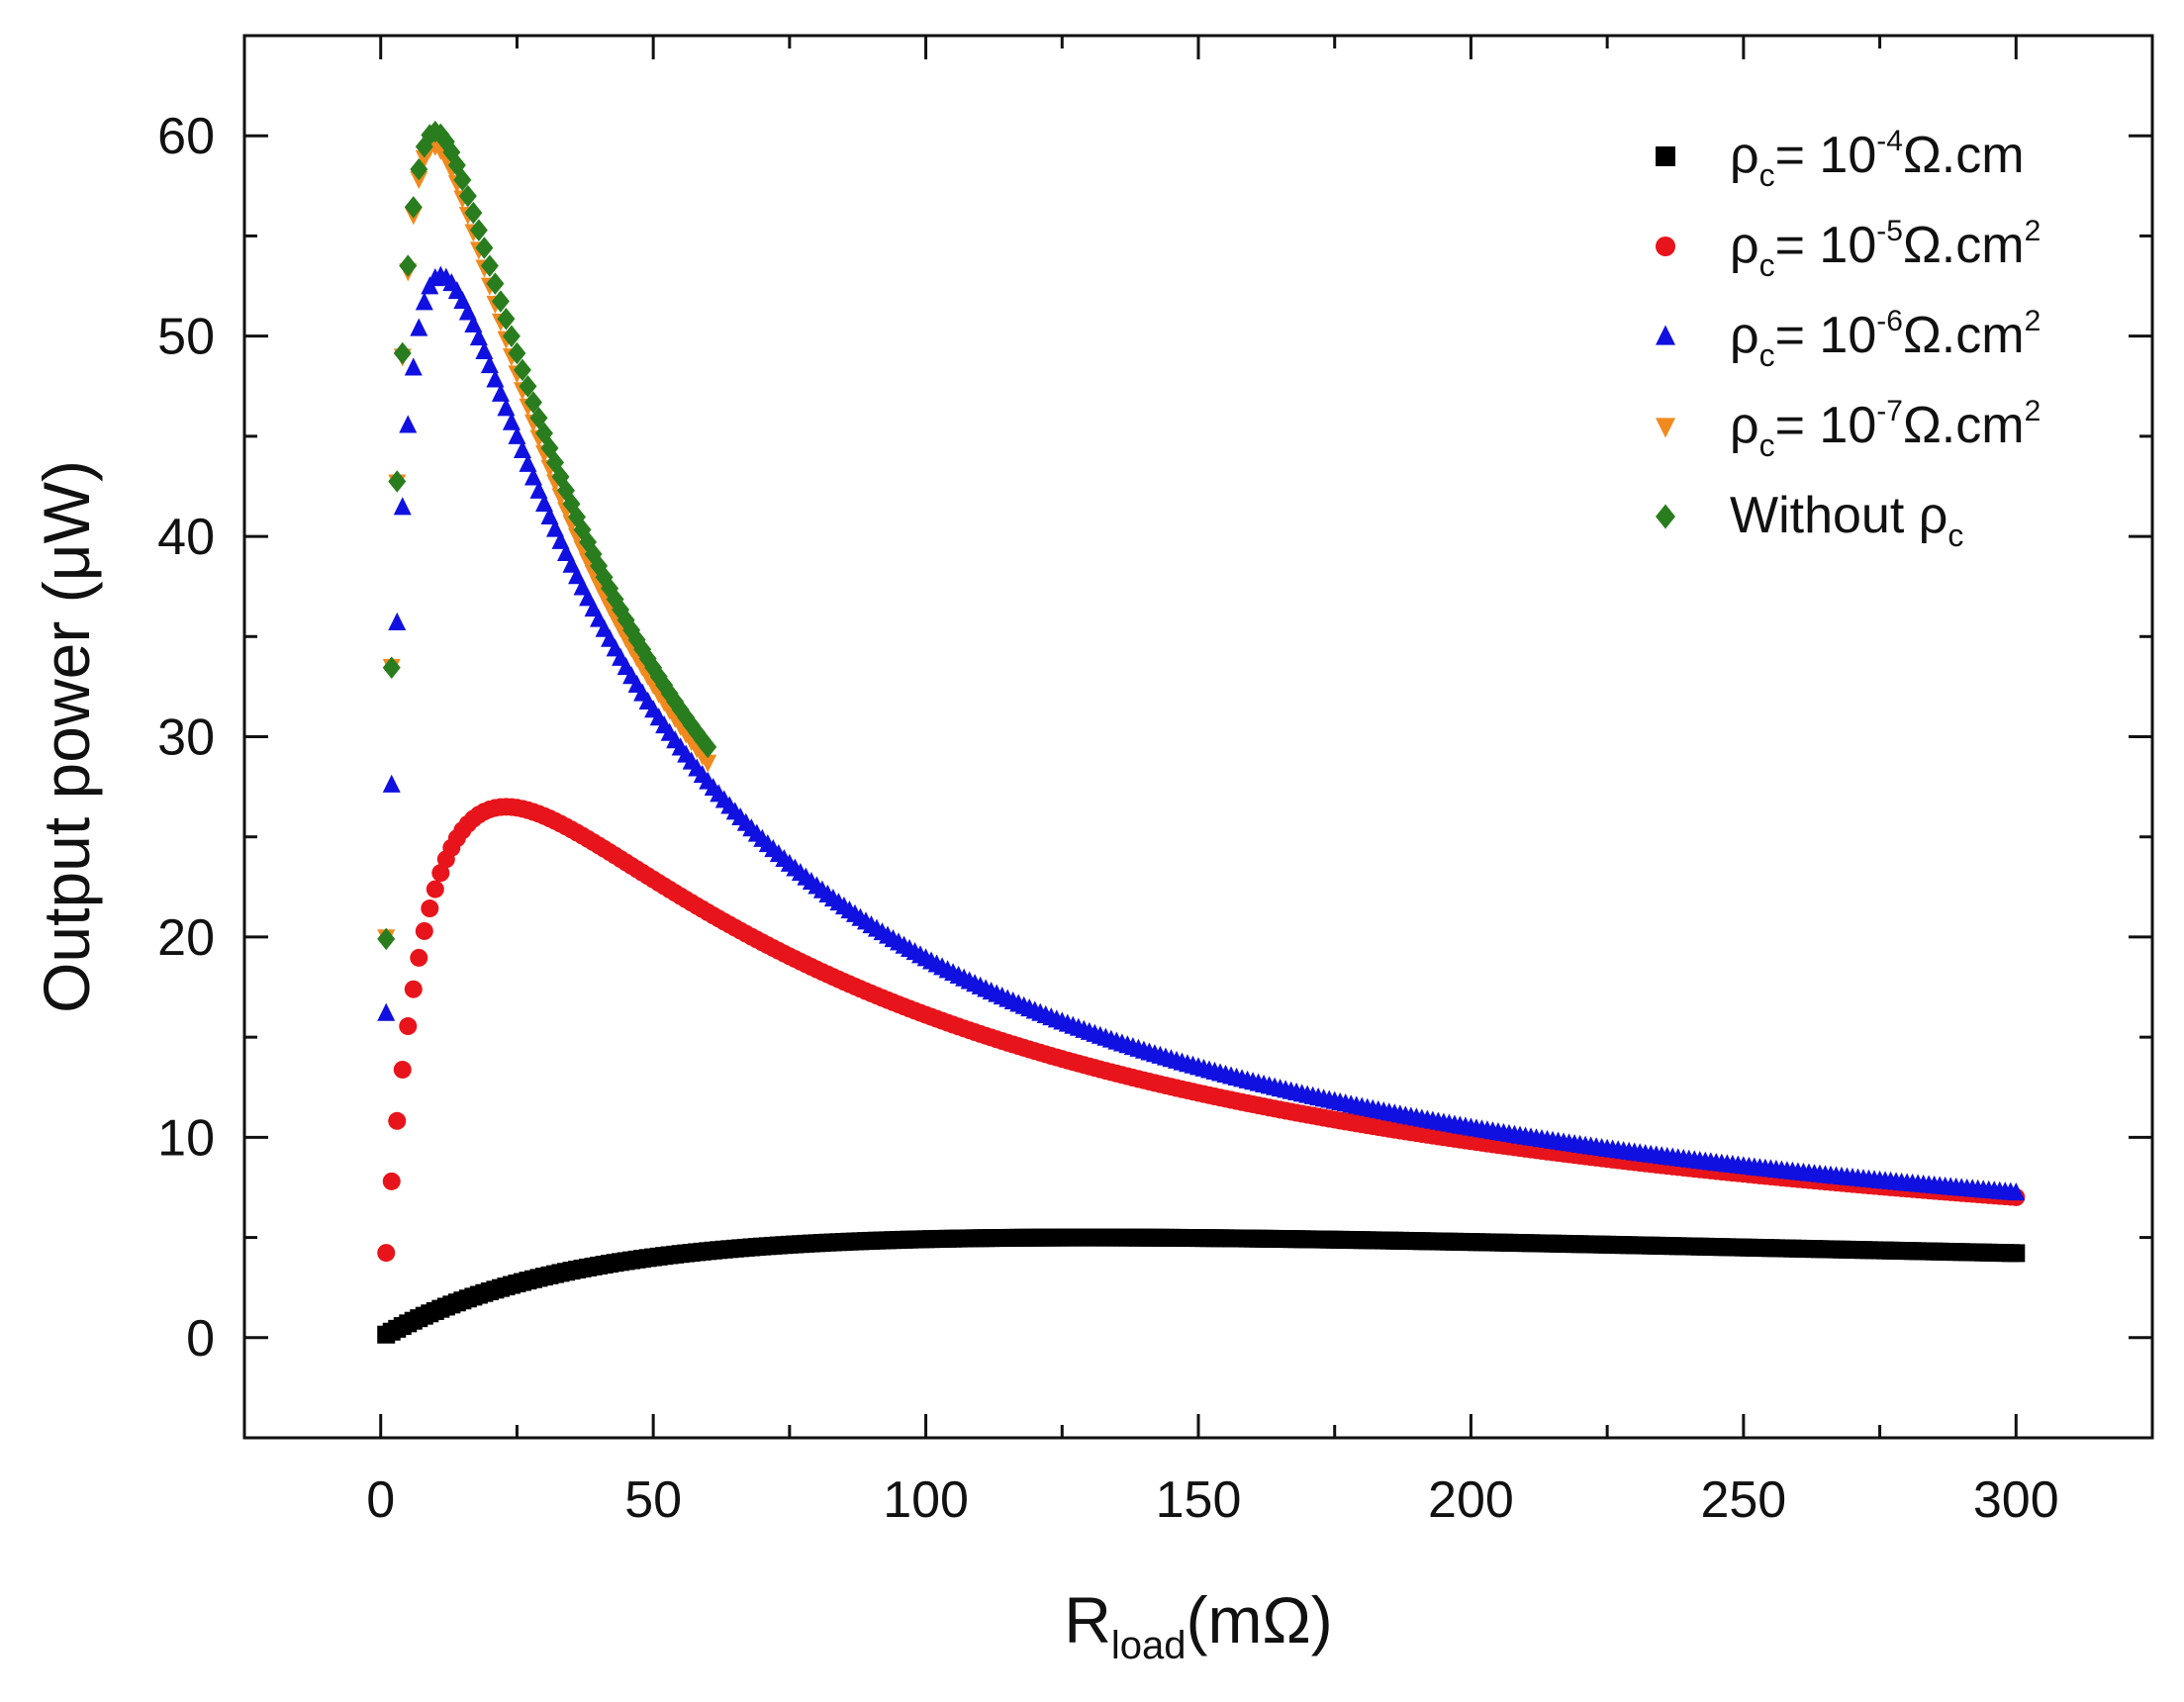  I want to click on legend-entry-4: ρc= 10-7Ω.cm2, so click(1848, 429).